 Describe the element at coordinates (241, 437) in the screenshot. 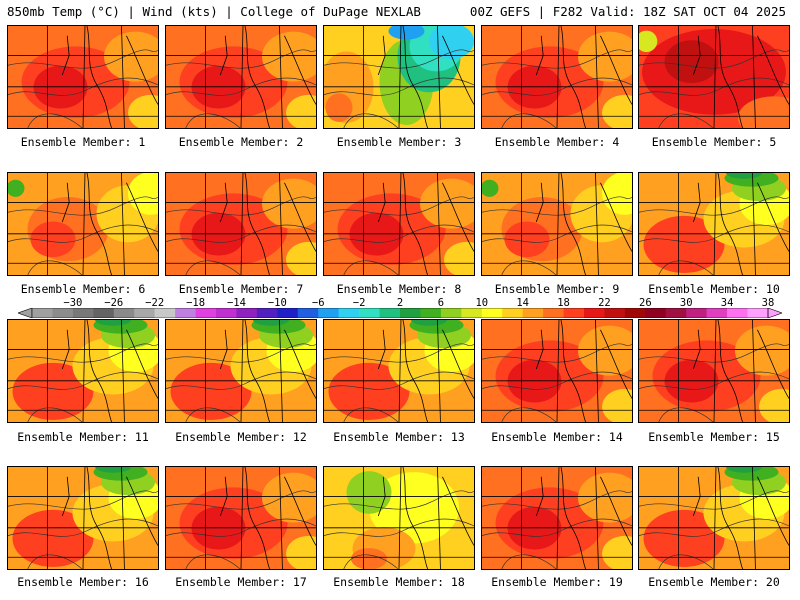

I see `ensemble-member-label: Ensemble Member: 12` at that location.